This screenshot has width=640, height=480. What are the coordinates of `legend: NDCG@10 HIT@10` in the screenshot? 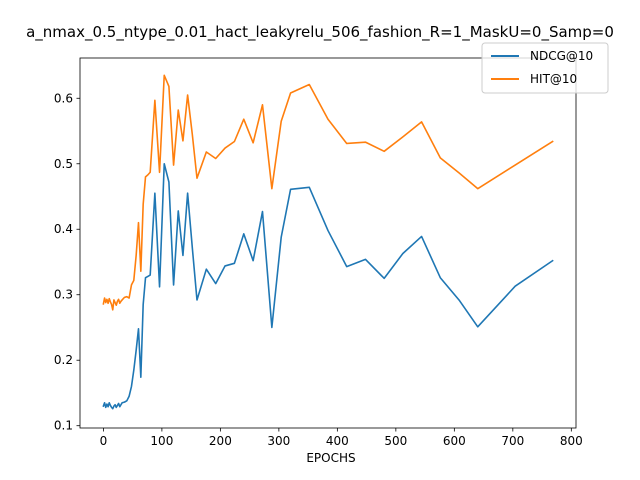 It's located at (545, 68).